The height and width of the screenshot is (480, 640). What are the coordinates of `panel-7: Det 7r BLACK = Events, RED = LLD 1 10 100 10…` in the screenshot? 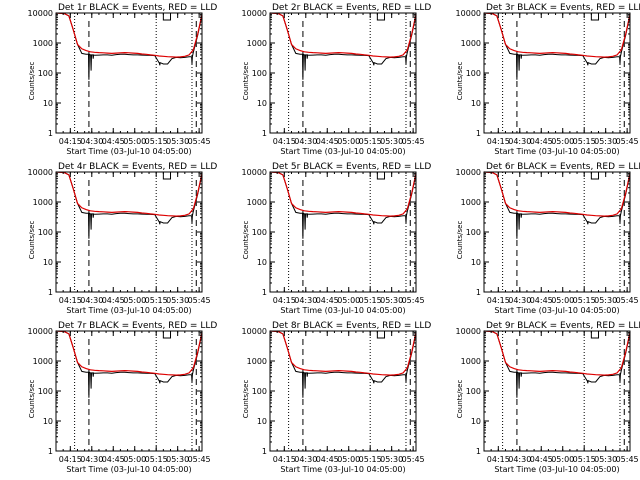 It's located at (123, 397).